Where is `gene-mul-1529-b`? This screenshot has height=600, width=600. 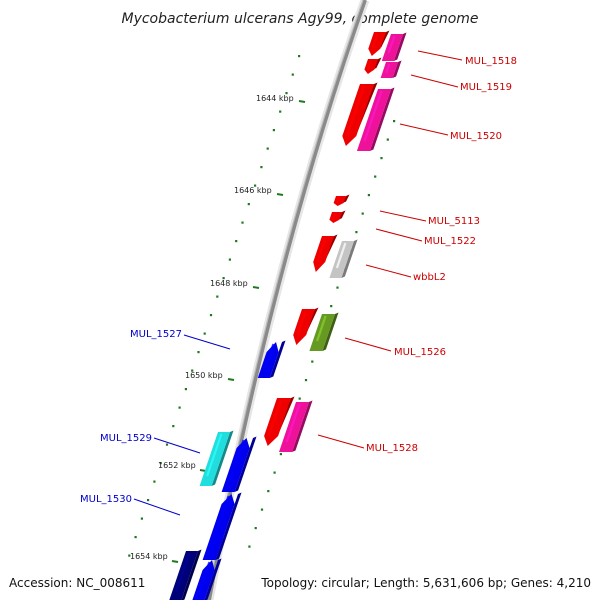 gene-mul-1529-b is located at coordinates (239, 464).